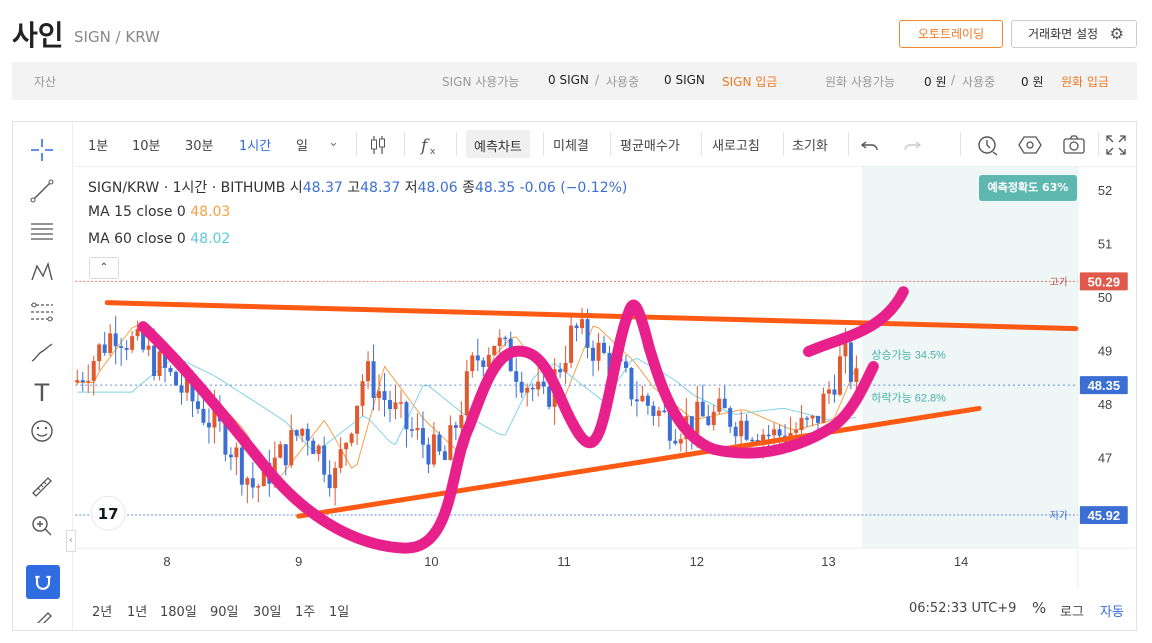  I want to click on krw-deposit-link: 원화 입금, so click(1085, 82).